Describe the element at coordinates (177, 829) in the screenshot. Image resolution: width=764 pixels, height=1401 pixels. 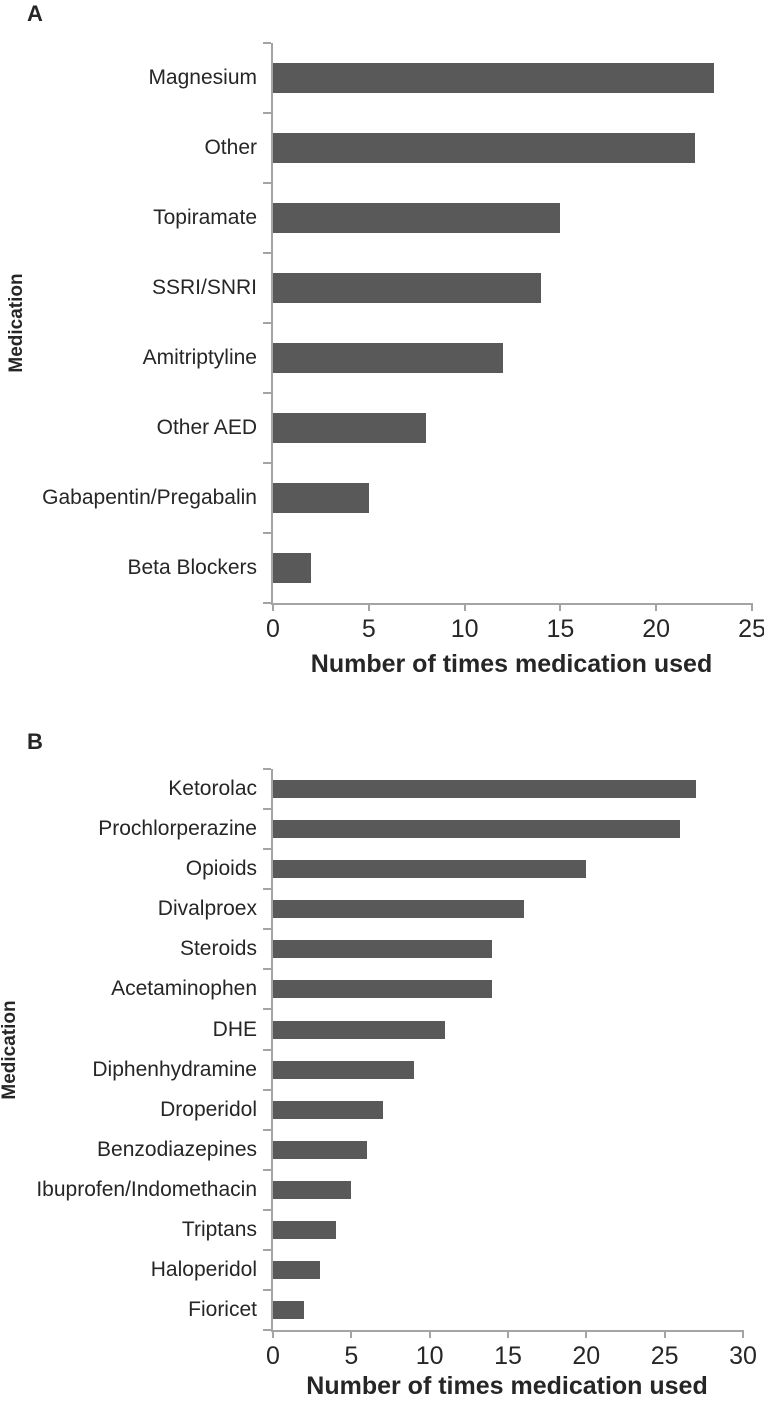
I see `category-label-prochlorperazine: Prochlorperazine` at that location.